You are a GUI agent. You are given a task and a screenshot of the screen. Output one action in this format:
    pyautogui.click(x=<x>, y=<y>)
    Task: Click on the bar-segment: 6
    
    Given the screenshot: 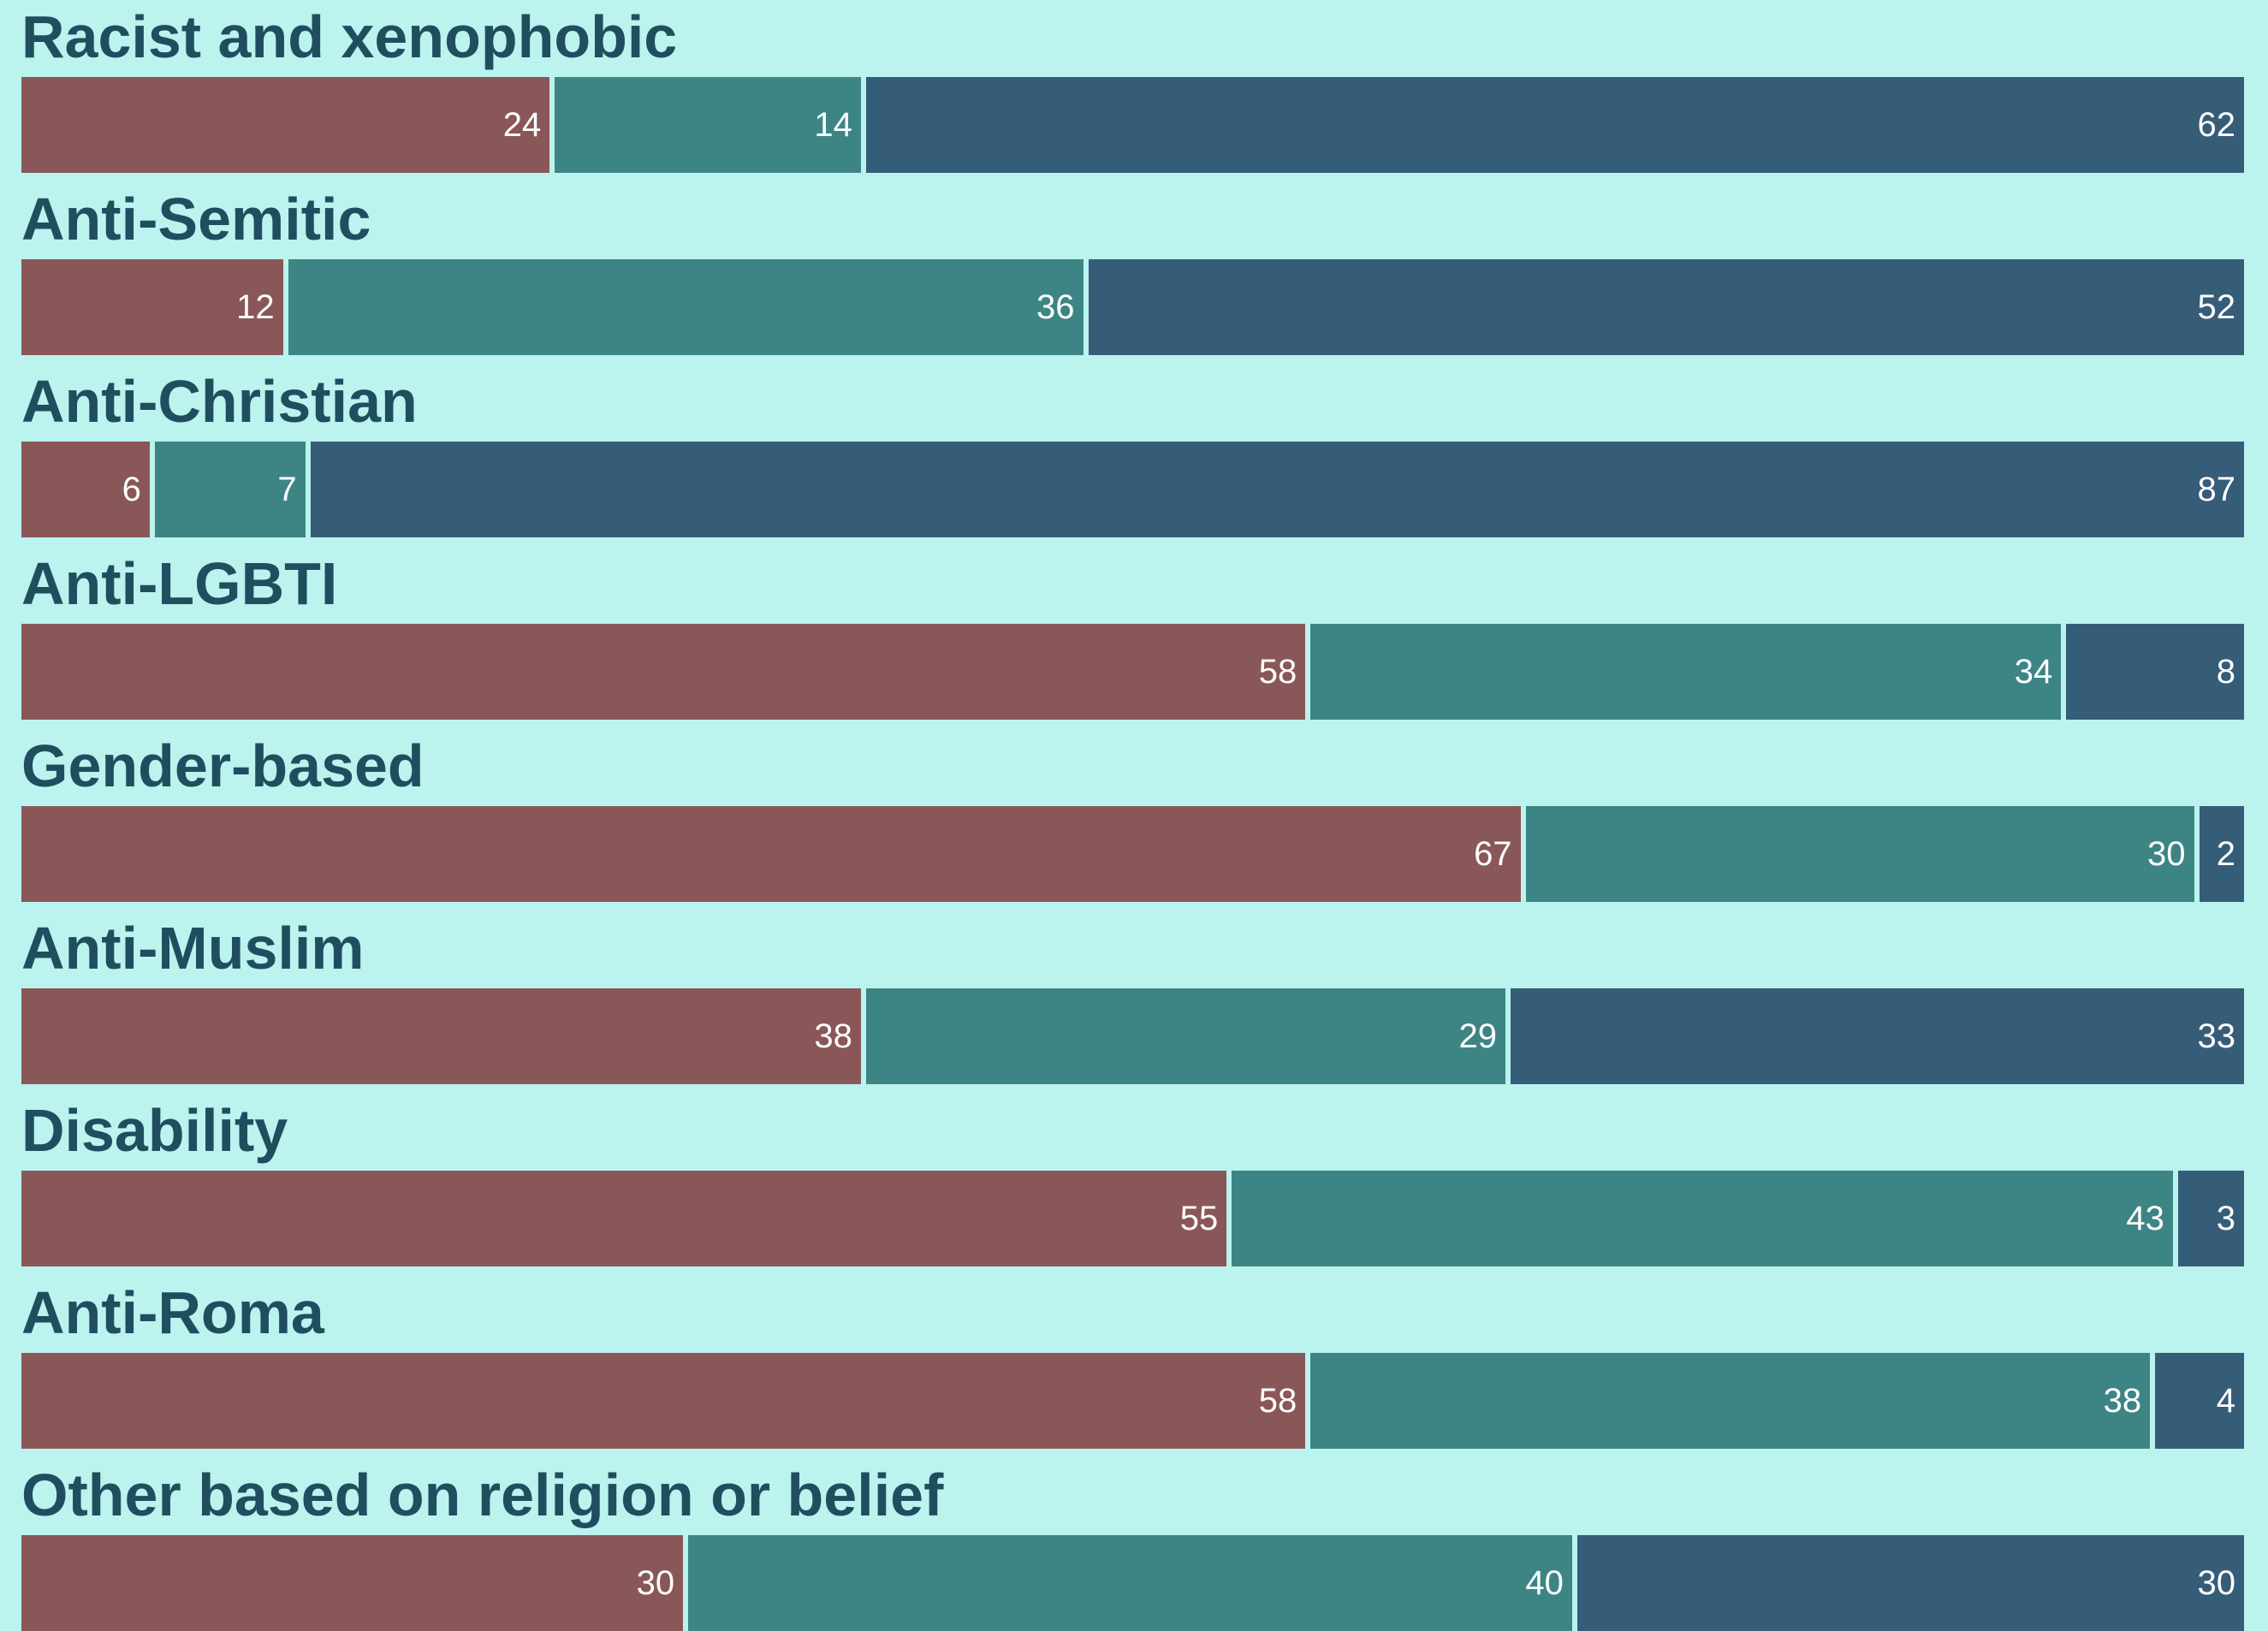 What is the action you would take?
    pyautogui.click(x=86, y=490)
    